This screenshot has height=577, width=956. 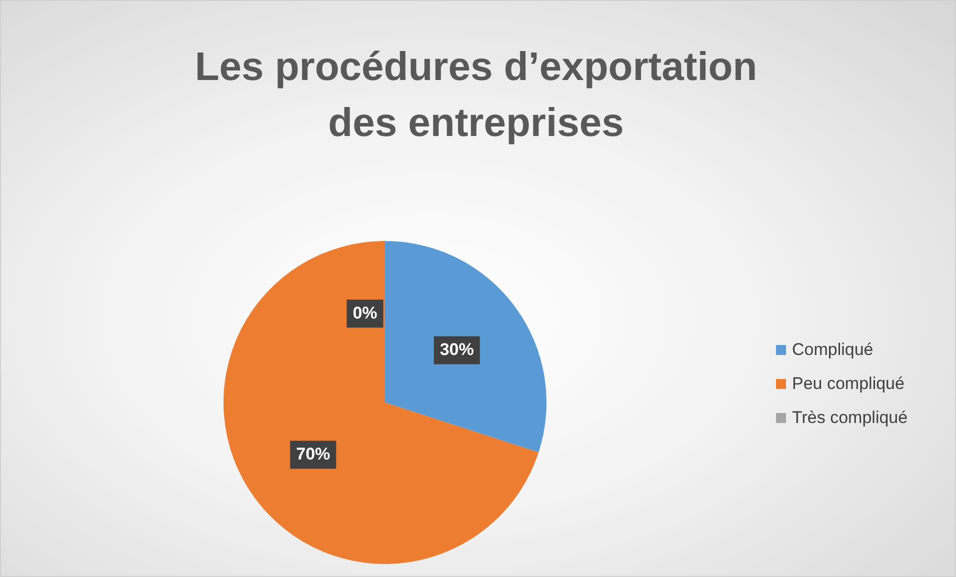 I want to click on legend-label: Peu compliqué, so click(x=848, y=384).